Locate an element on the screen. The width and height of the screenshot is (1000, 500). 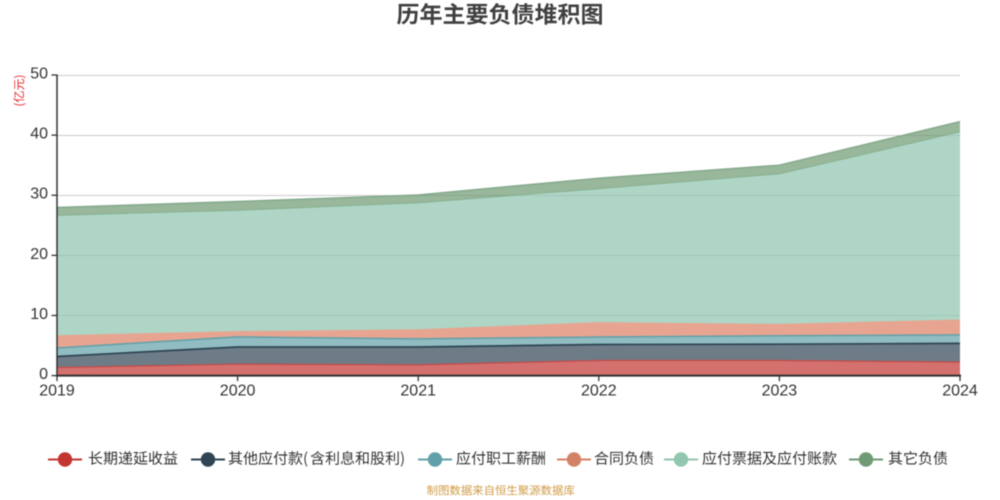
svg-text: 0 is located at coordinates (43, 374).